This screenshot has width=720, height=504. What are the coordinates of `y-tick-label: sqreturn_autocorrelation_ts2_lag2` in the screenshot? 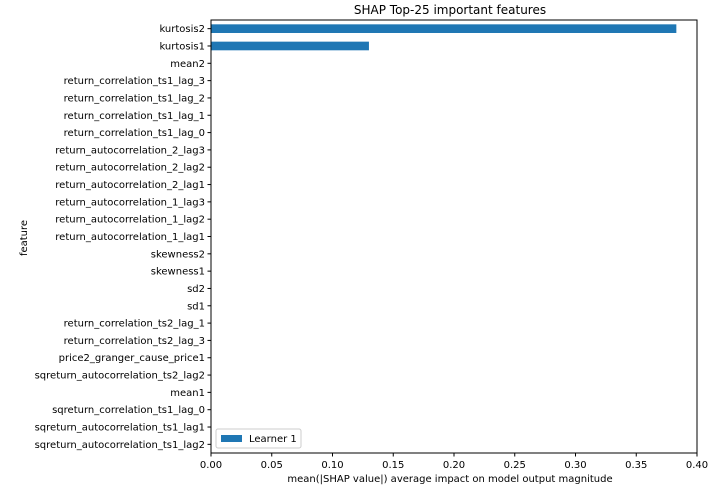 It's located at (120, 376).